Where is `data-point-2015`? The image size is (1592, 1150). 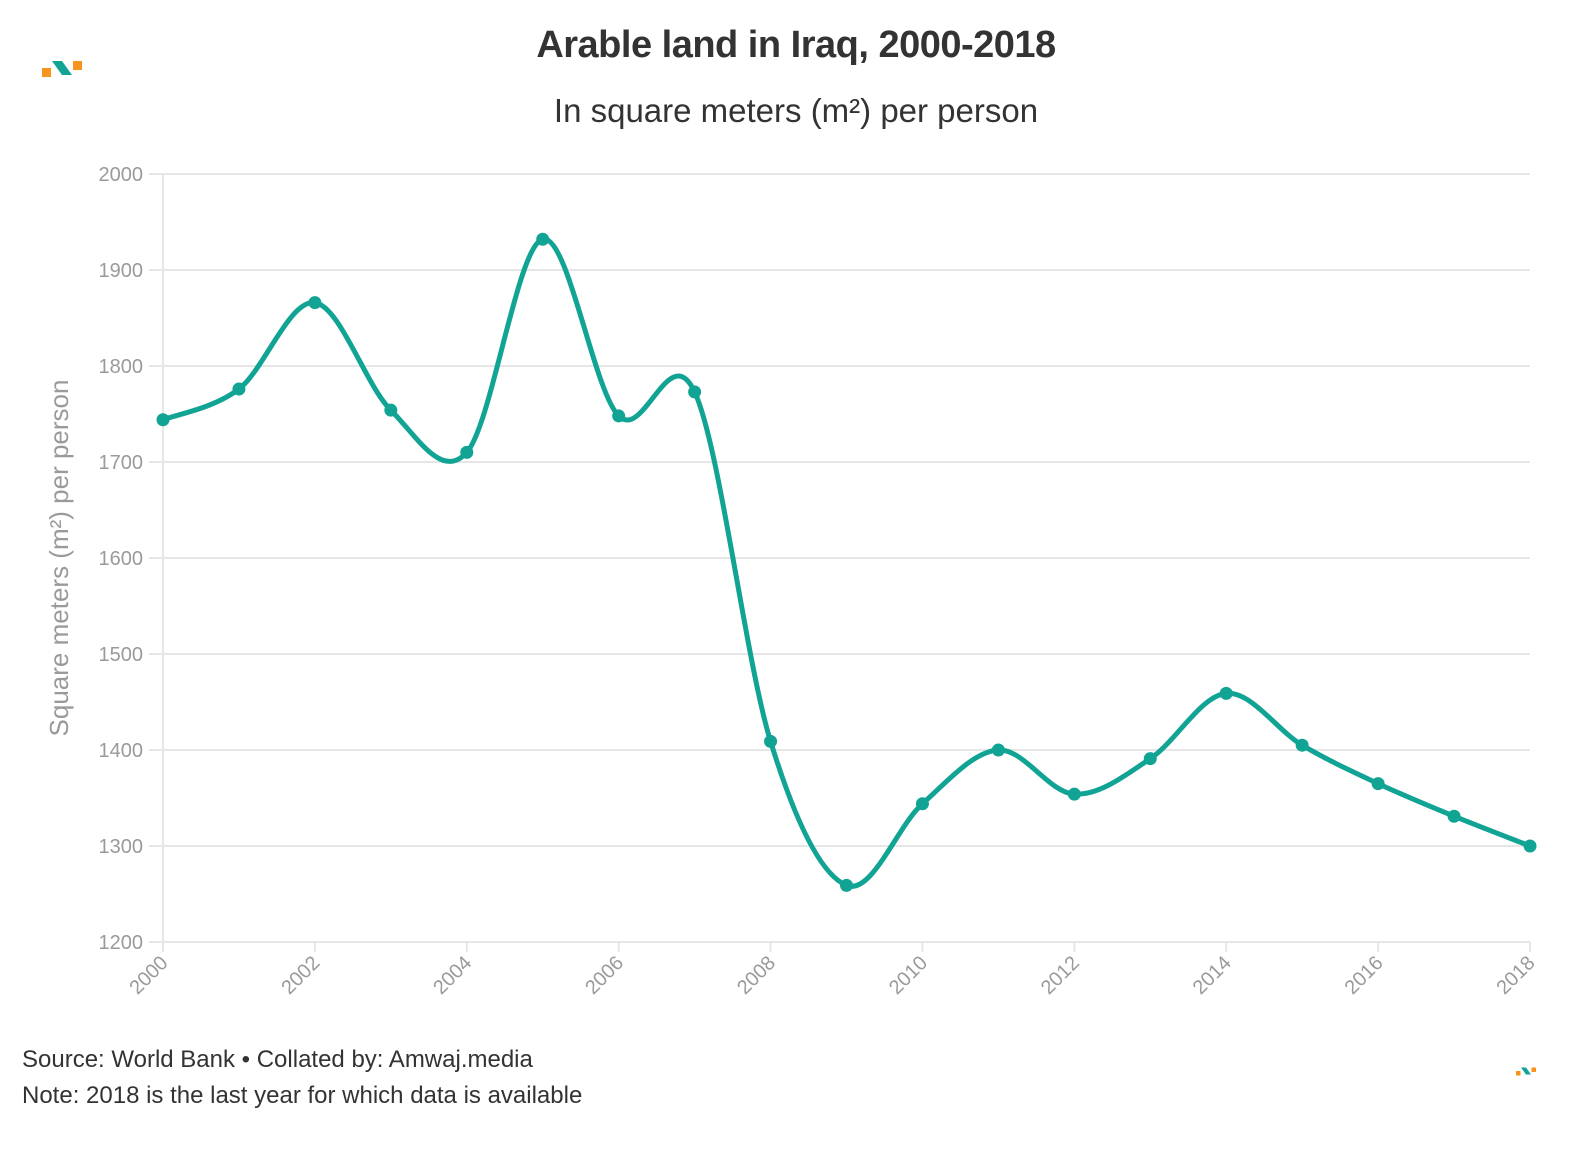
data-point-2015 is located at coordinates (1302, 745).